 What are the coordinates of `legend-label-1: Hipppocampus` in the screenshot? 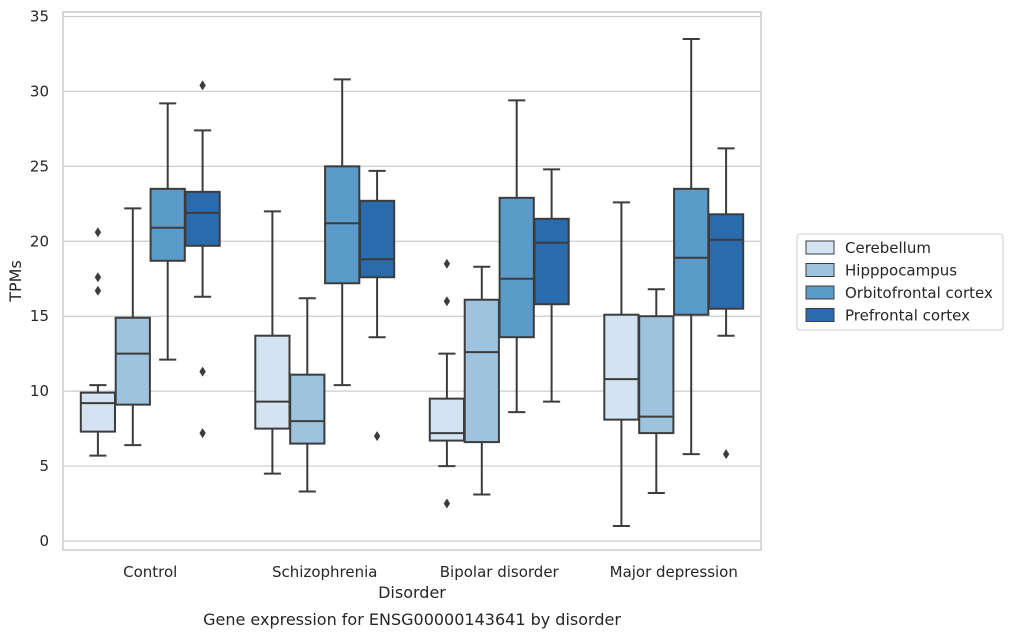 It's located at (901, 271).